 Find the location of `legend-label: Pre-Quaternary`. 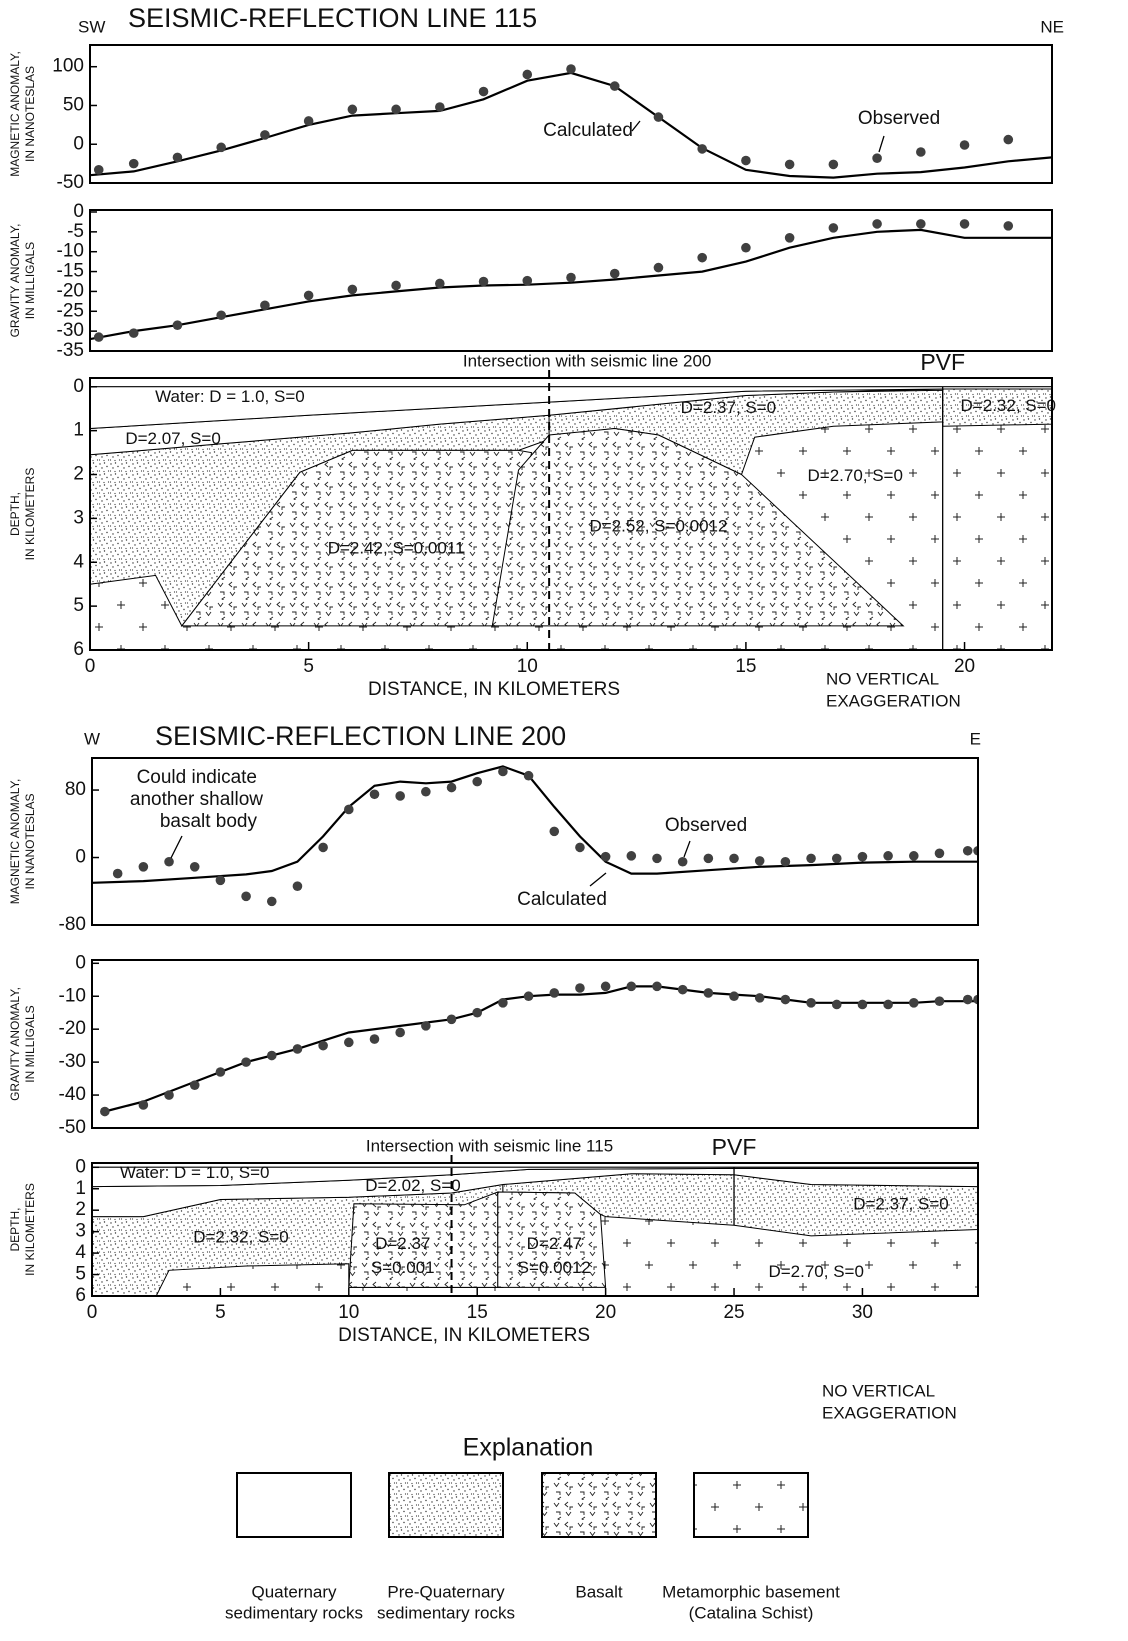

legend-label: Pre-Quaternary is located at coordinates (446, 1591).